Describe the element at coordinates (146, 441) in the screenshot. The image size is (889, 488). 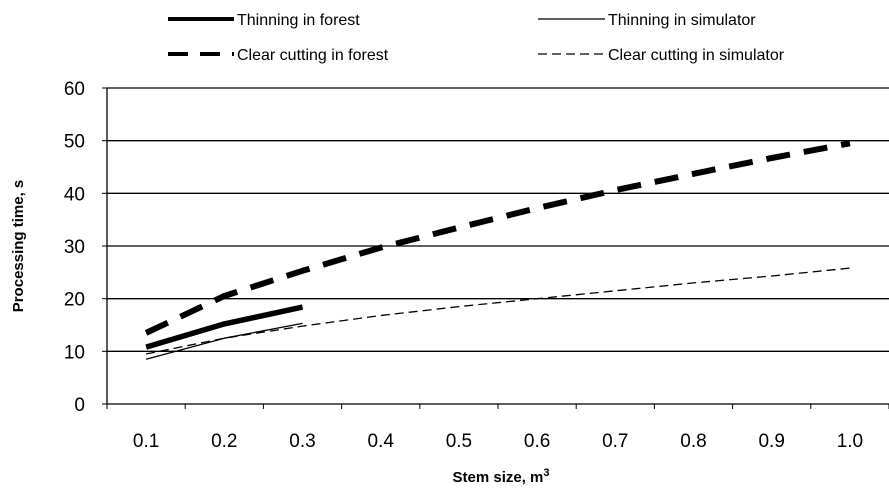
I see `x-tick-label: 0.1` at that location.